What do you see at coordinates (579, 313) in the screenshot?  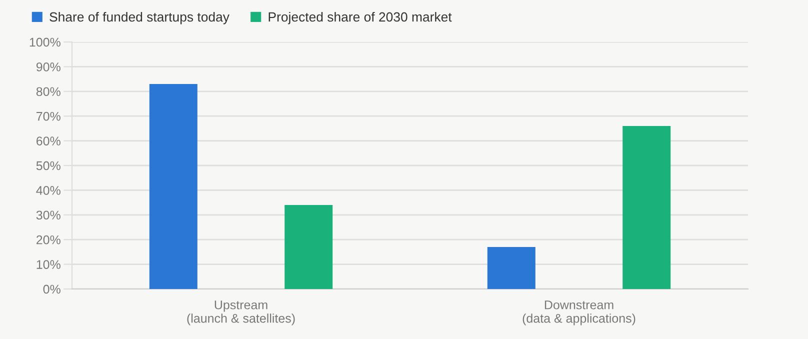 I see `x-tick-label: Downstream (data & applications)` at bounding box center [579, 313].